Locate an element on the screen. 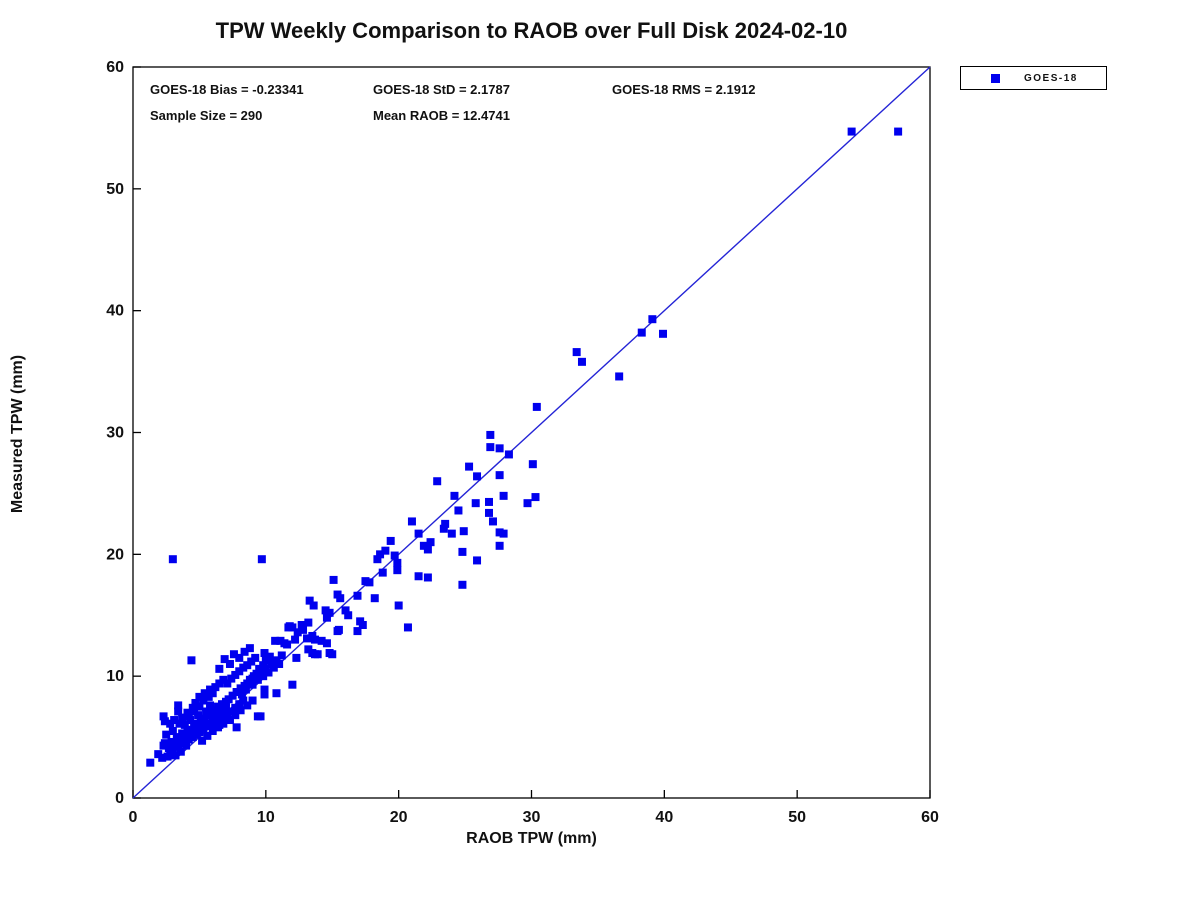  y-tick-label: 10 is located at coordinates (115, 676).